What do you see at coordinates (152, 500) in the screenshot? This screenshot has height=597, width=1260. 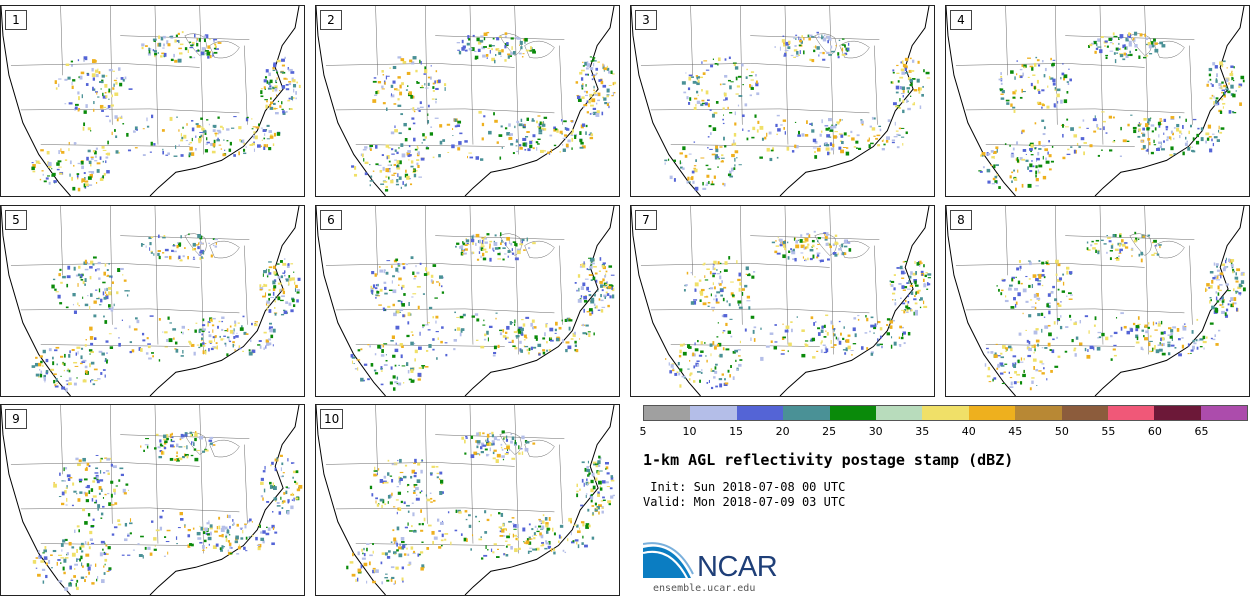 I see `basemap` at bounding box center [152, 500].